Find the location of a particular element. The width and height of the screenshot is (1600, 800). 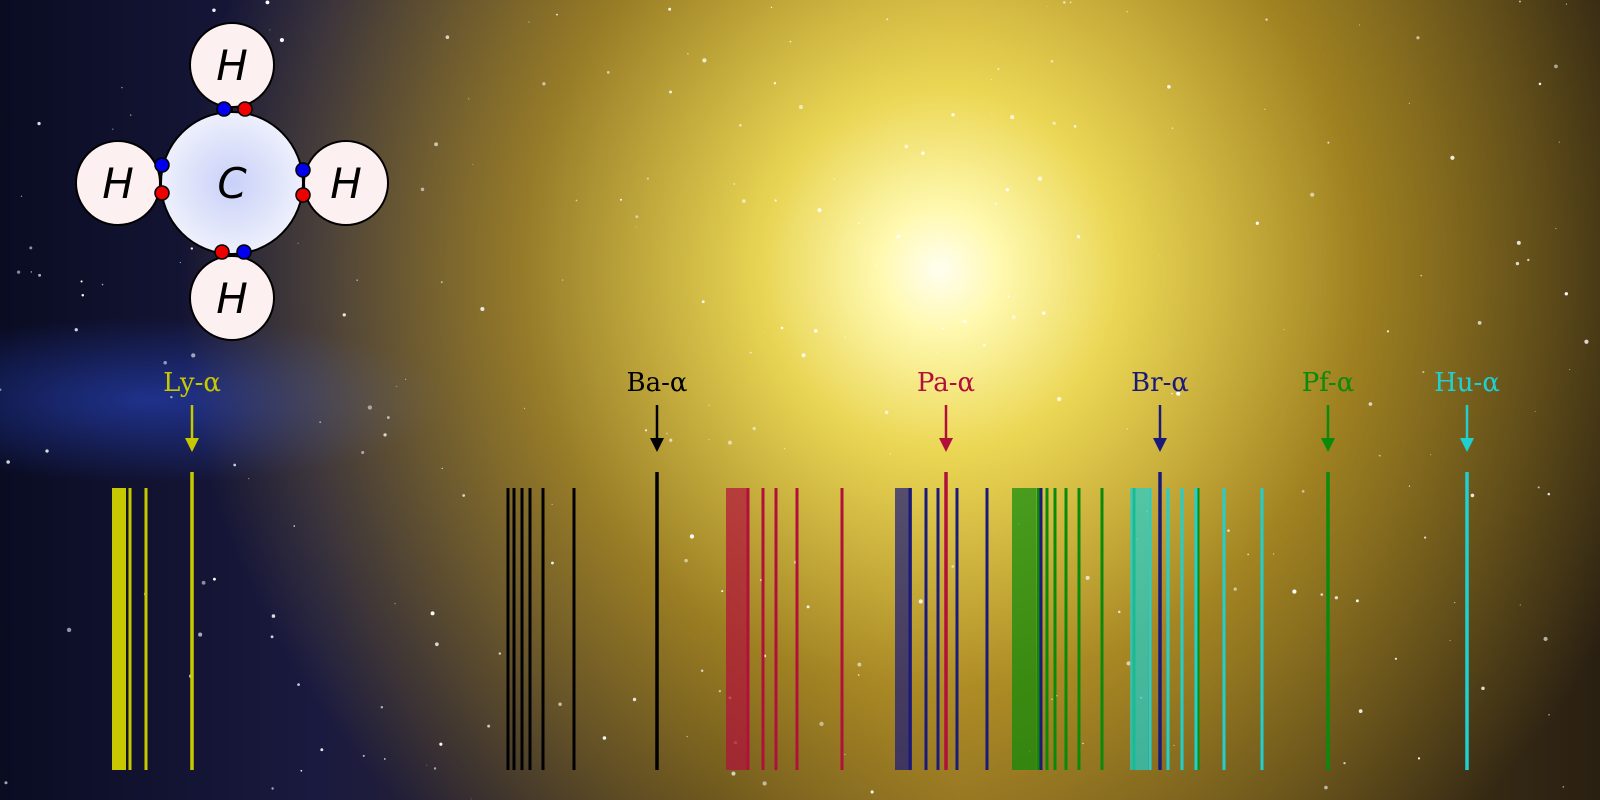

series-label: Br-α is located at coordinates (1160, 383).